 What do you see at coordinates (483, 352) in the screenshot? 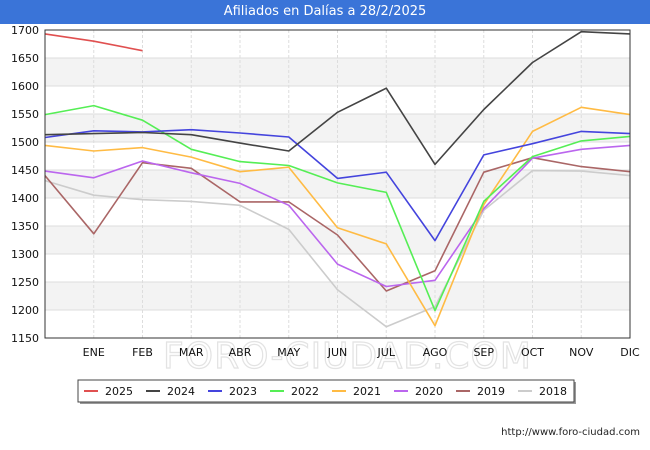
I see `x-tick-label: SEP` at bounding box center [483, 352].